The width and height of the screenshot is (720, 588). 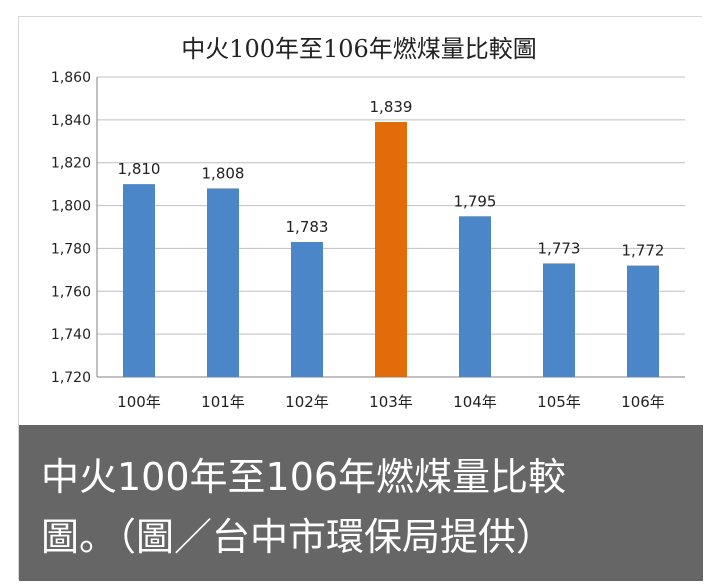 I want to click on y-tick-label: 1,740, so click(x=71, y=335).